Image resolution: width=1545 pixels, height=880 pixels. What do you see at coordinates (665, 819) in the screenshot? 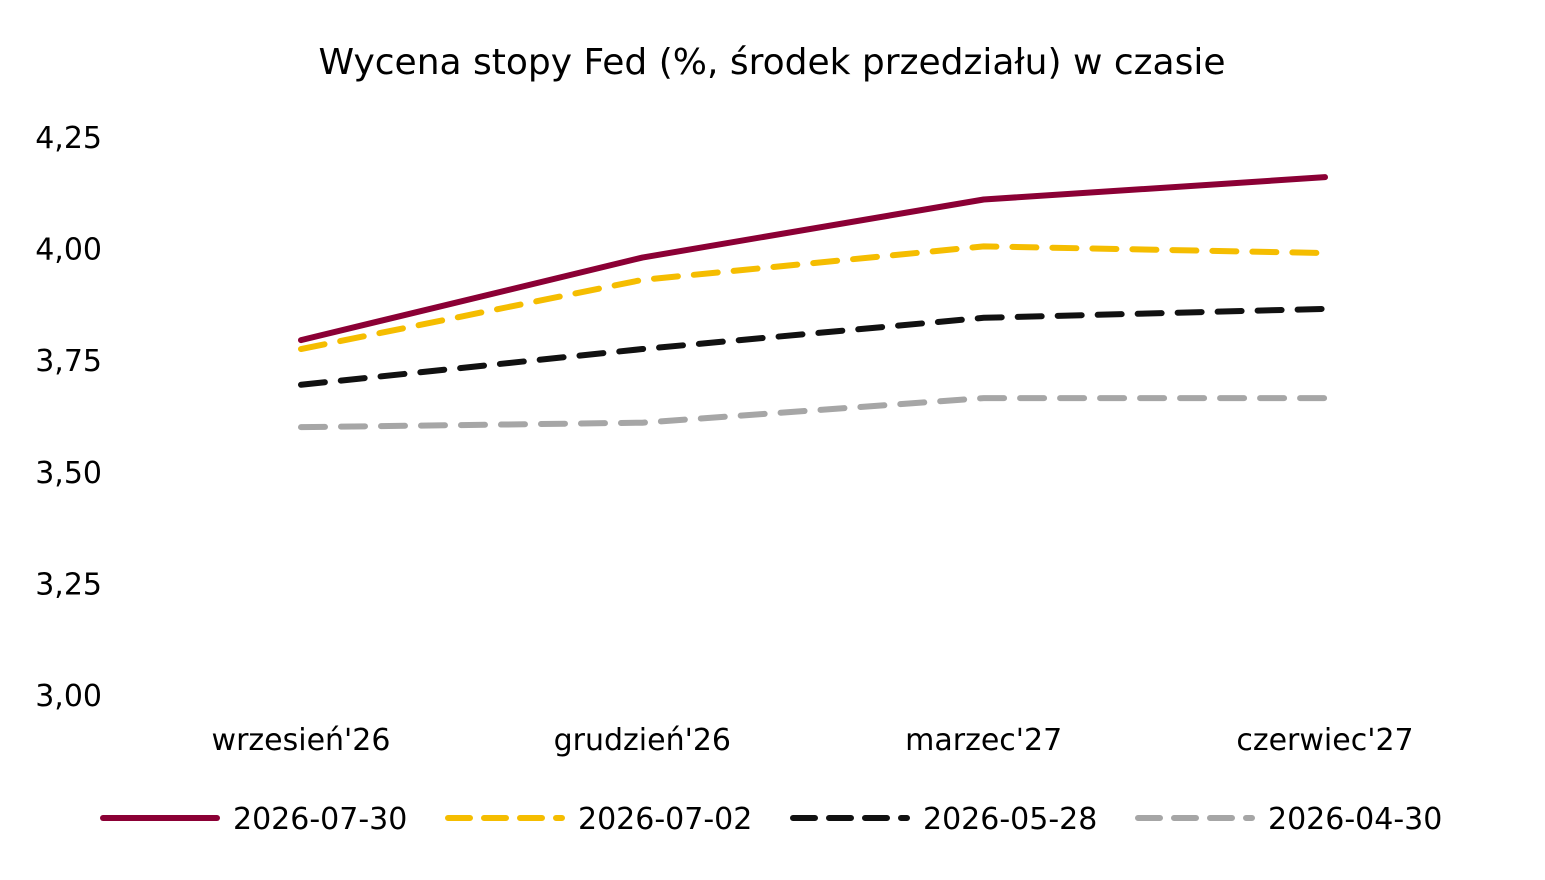
I see `legend-label: 2026-07-02` at bounding box center [665, 819].